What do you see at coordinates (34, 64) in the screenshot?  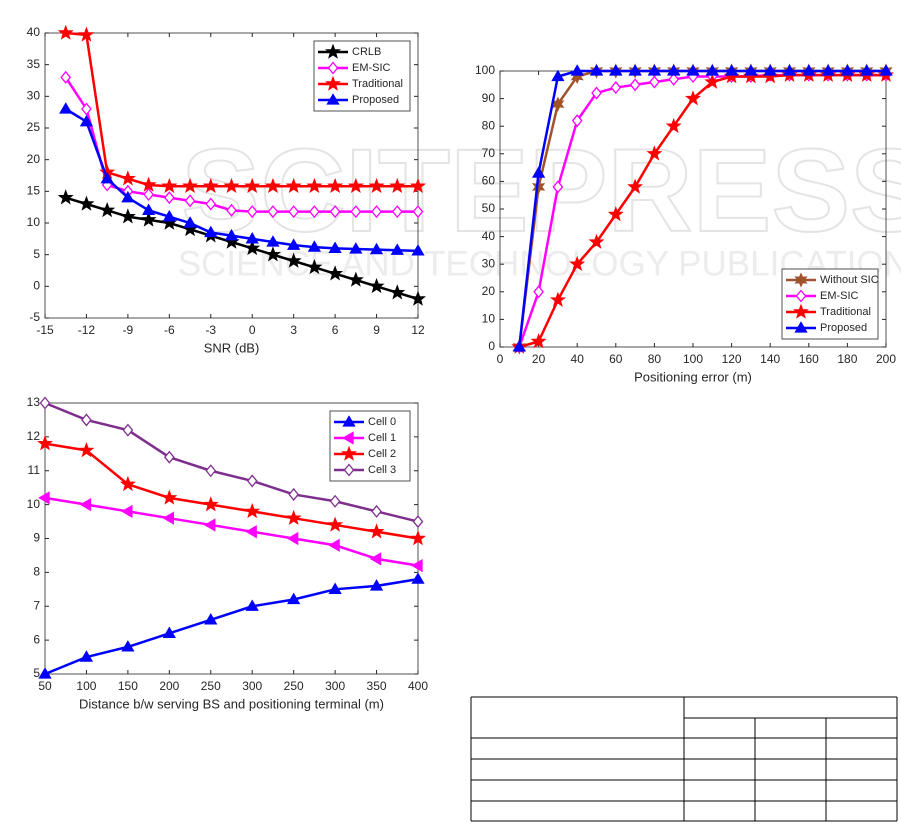 I see `y-tick-label: 35` at bounding box center [34, 64].